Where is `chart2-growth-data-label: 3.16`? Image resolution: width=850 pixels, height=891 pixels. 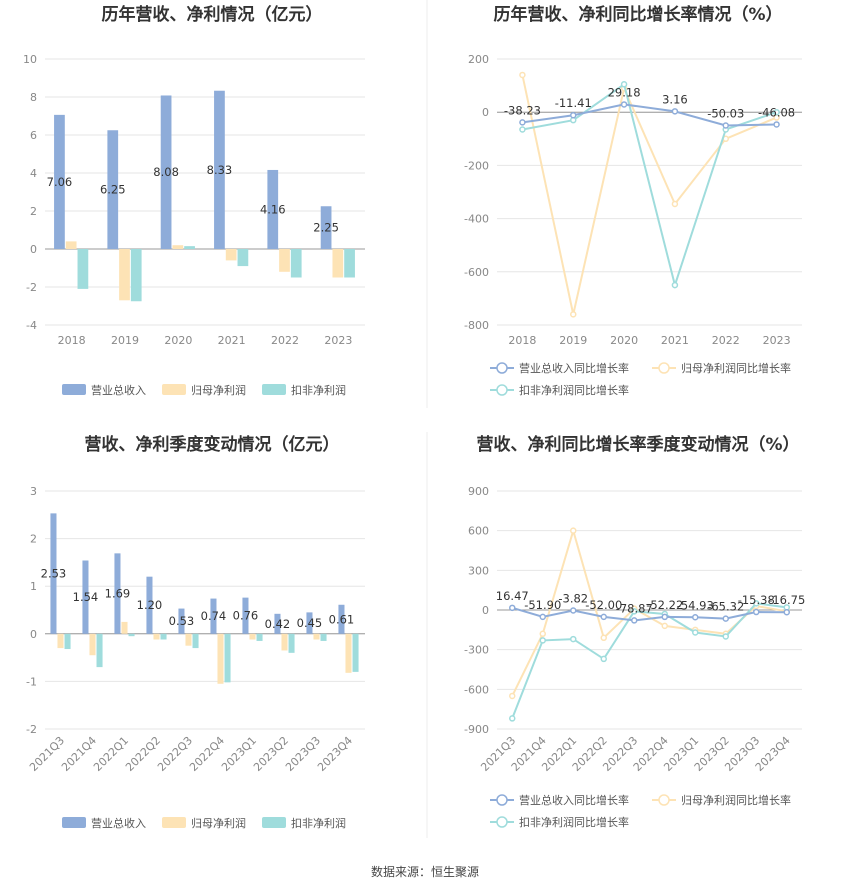
chart2-growth-data-label: 3.16 is located at coordinates (675, 99).